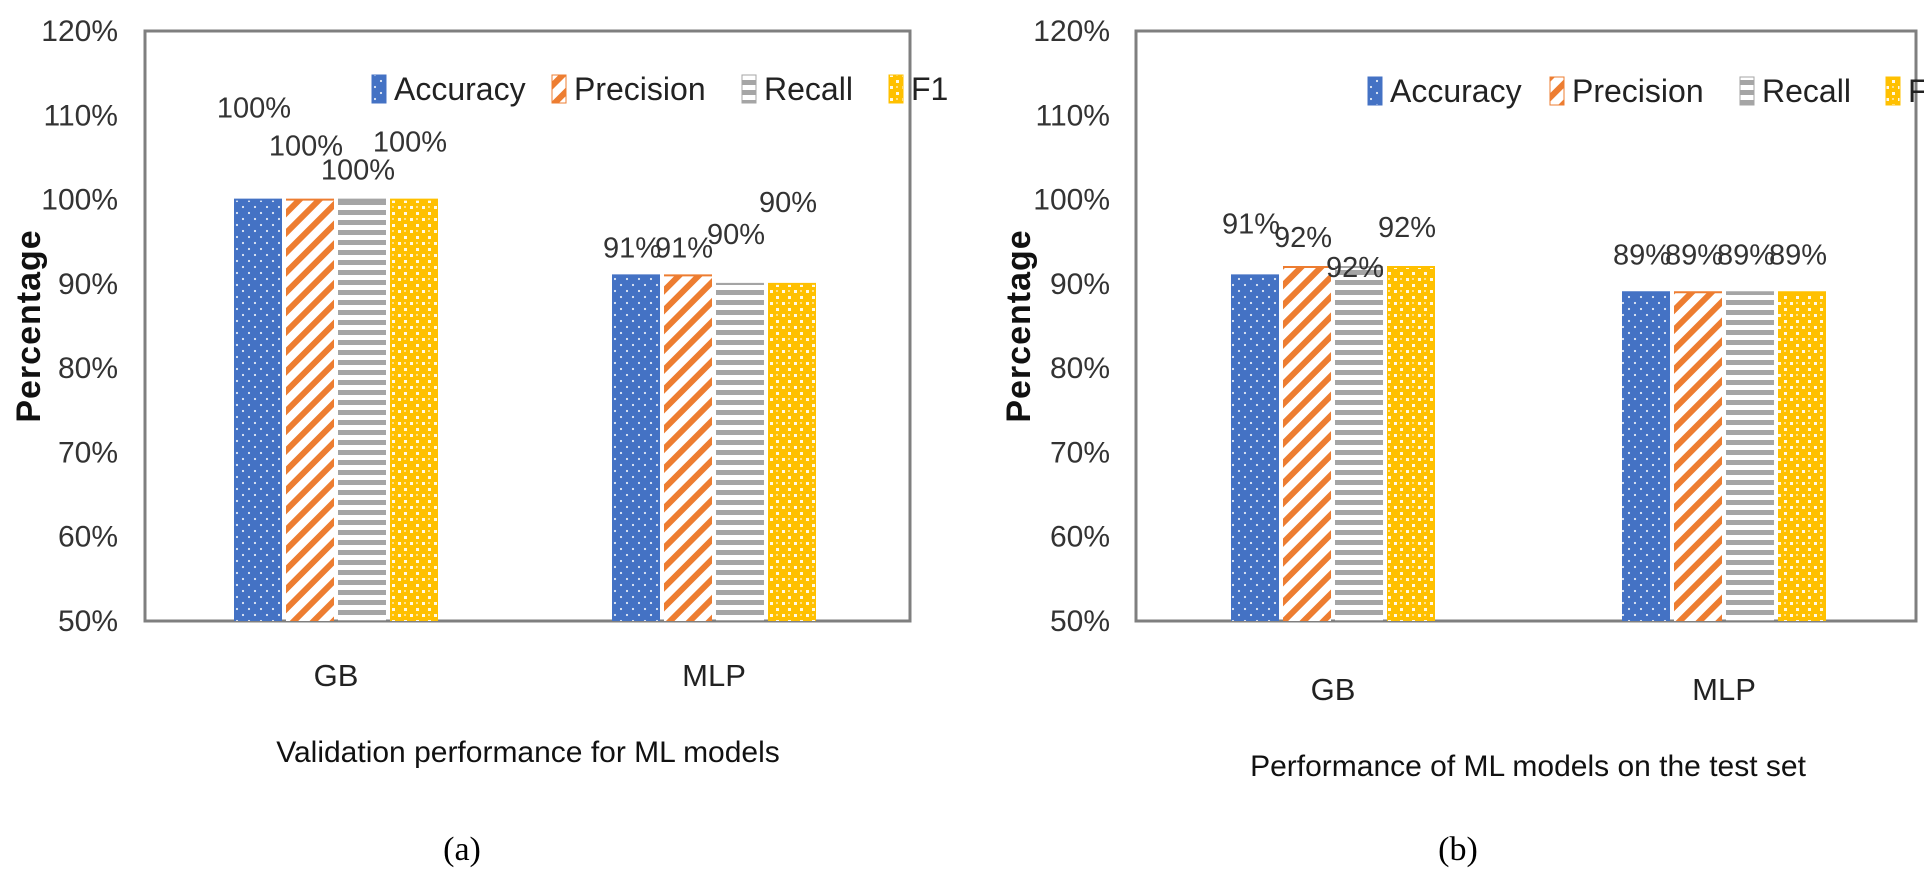 The width and height of the screenshot is (1924, 876). What do you see at coordinates (788, 203) in the screenshot?
I see `data-label-mlp-f1: 90%` at bounding box center [788, 203].